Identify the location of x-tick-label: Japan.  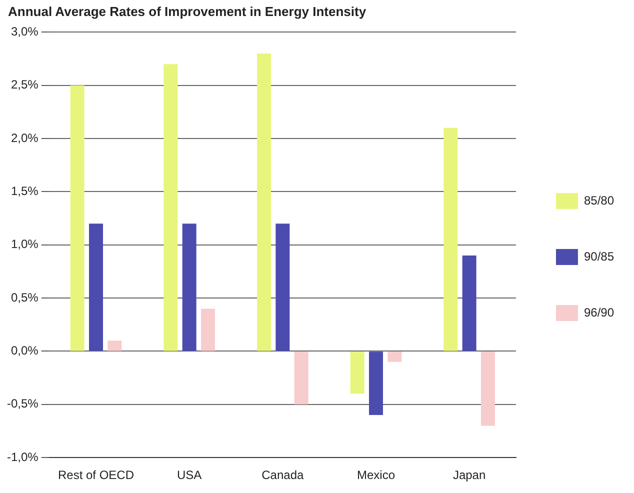
(469, 475).